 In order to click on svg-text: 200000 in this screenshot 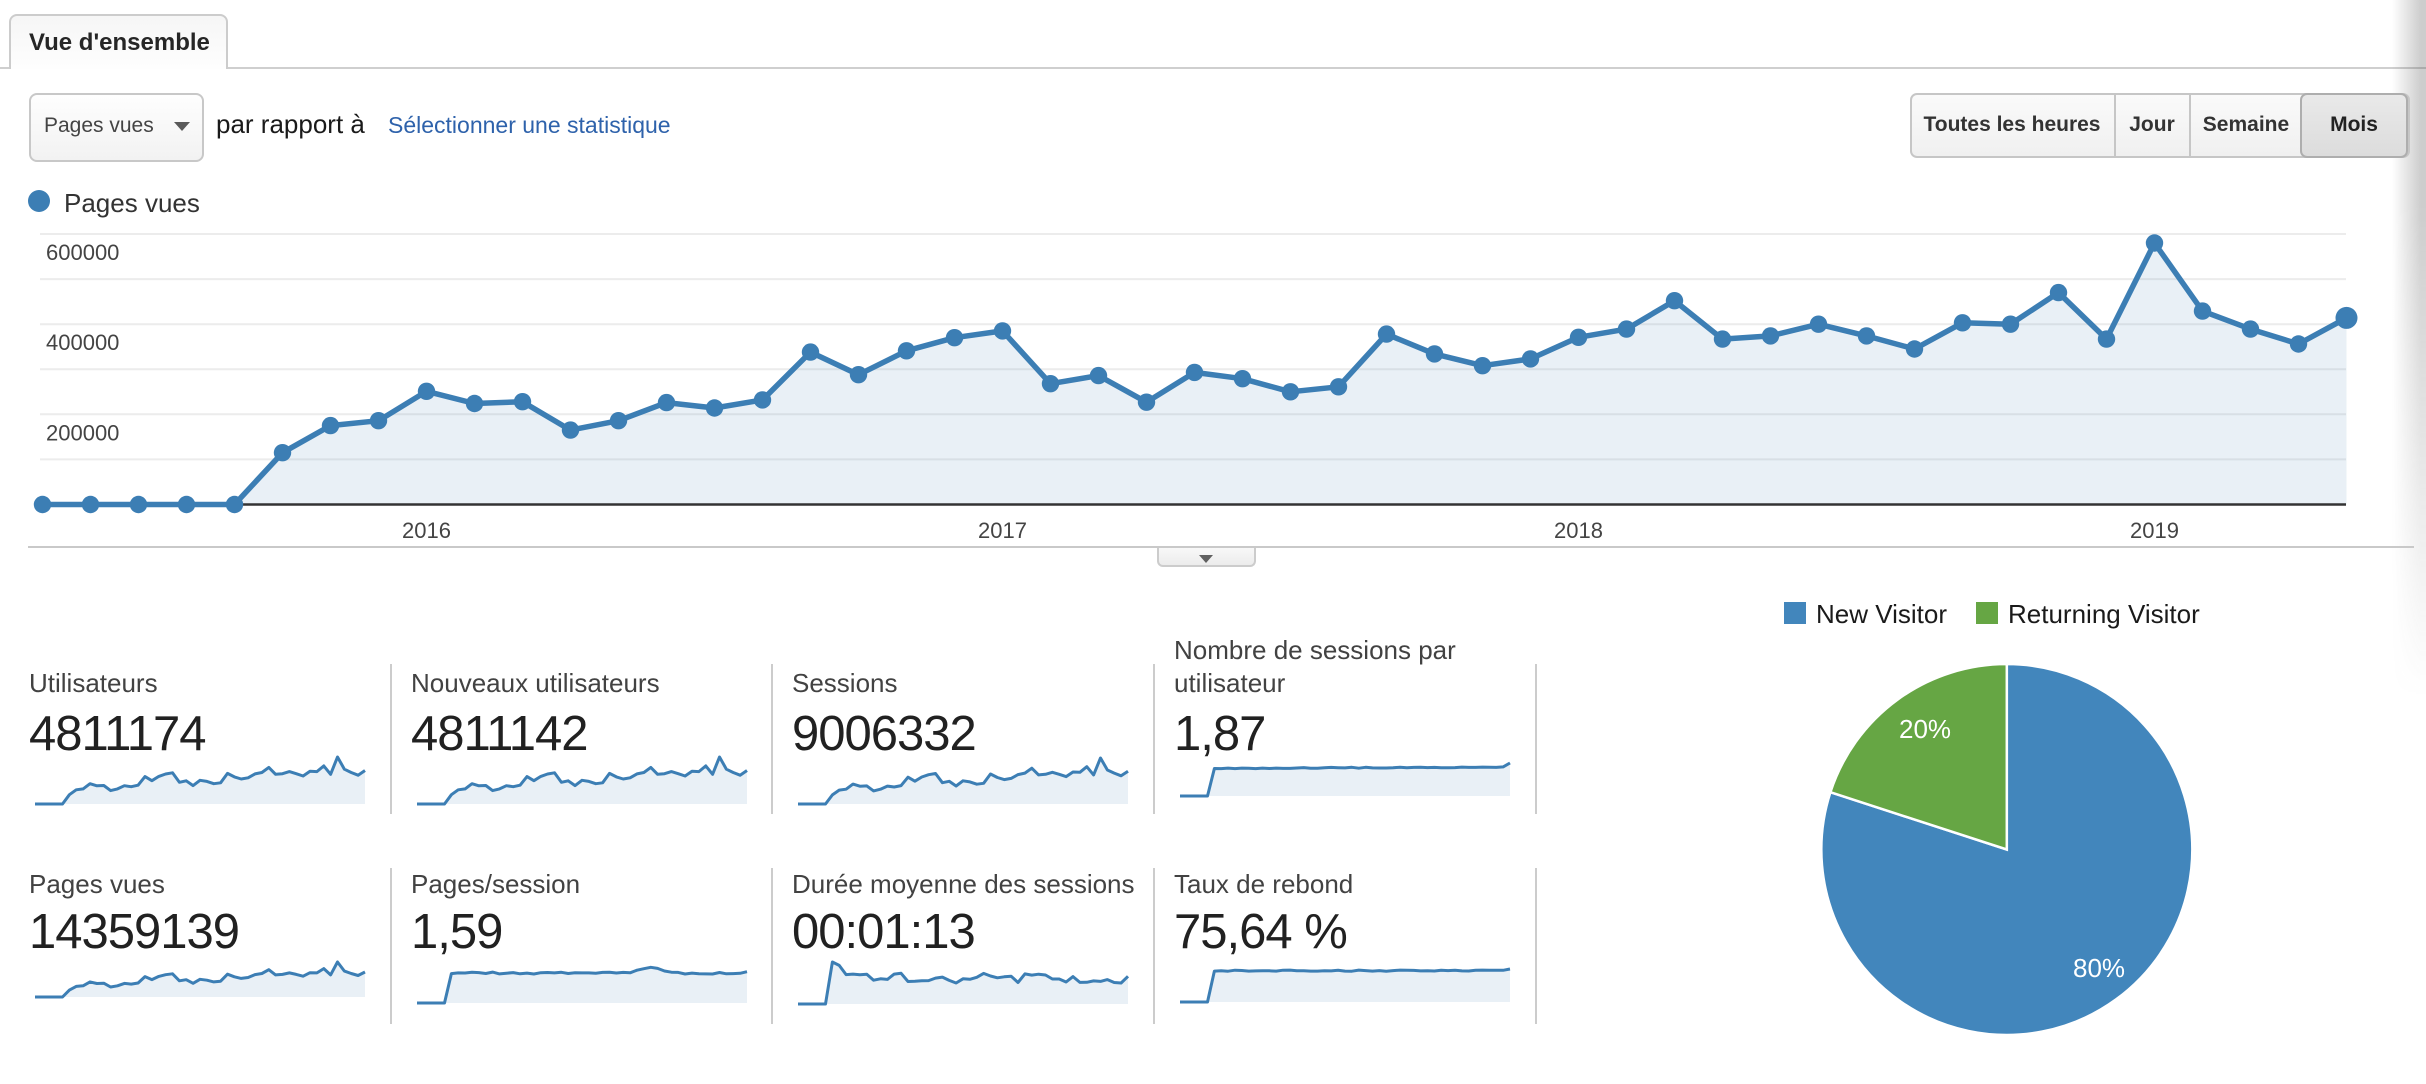, I will do `click(82, 432)`.